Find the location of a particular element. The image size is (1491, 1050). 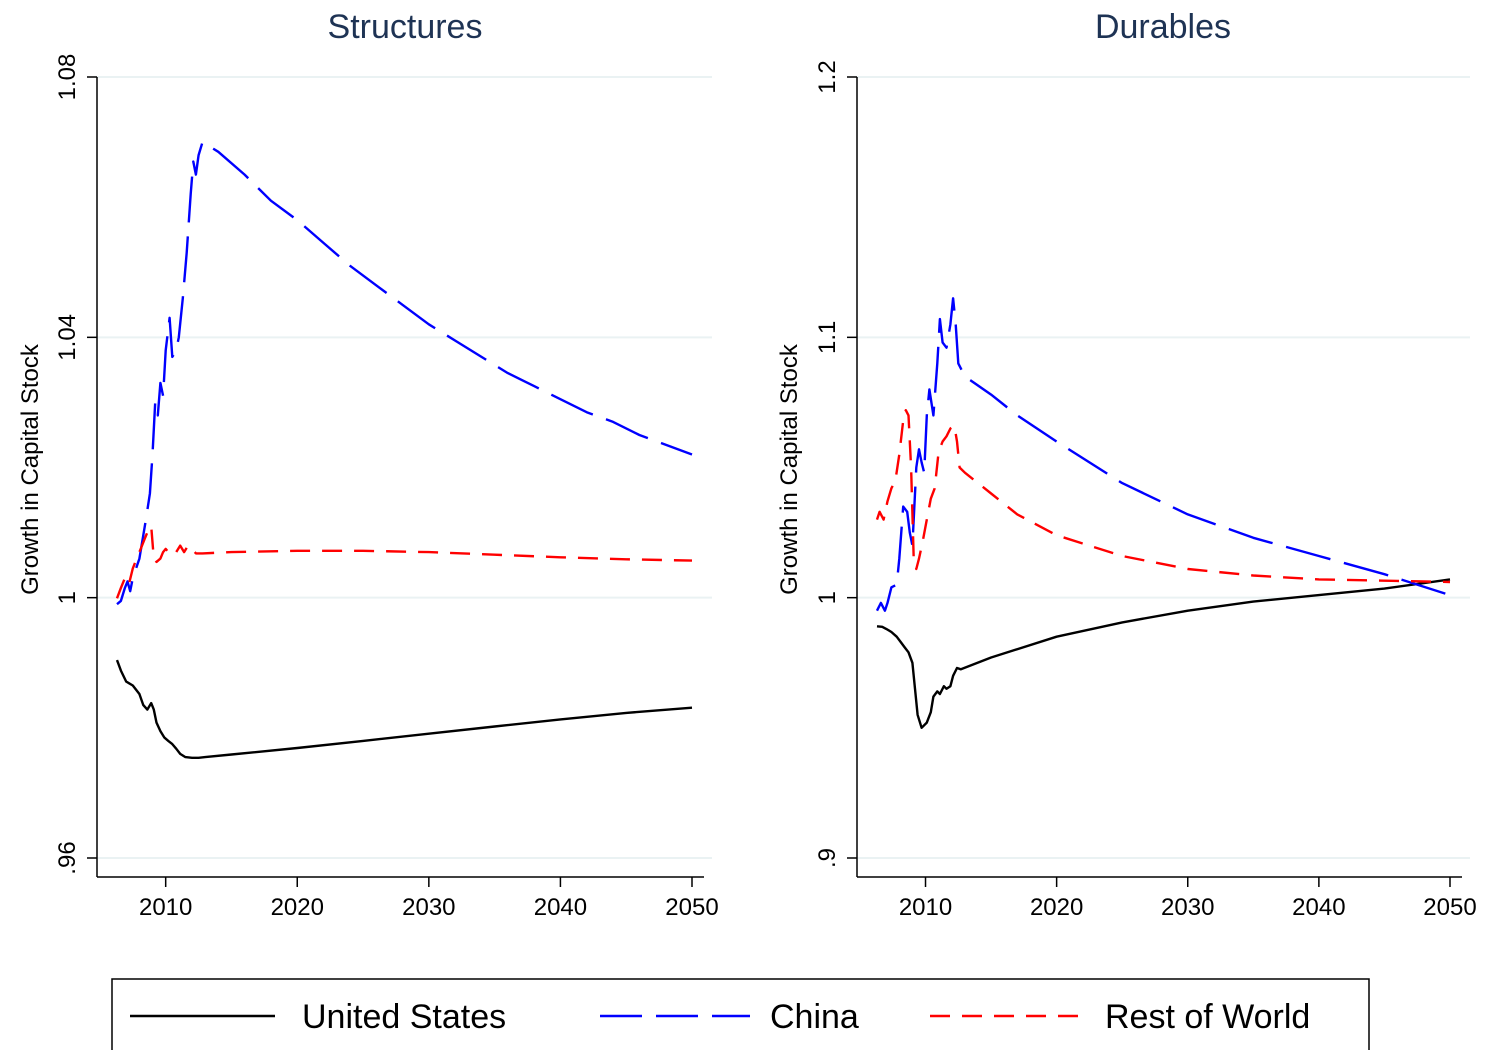

legend-label: United States is located at coordinates (404, 1017).